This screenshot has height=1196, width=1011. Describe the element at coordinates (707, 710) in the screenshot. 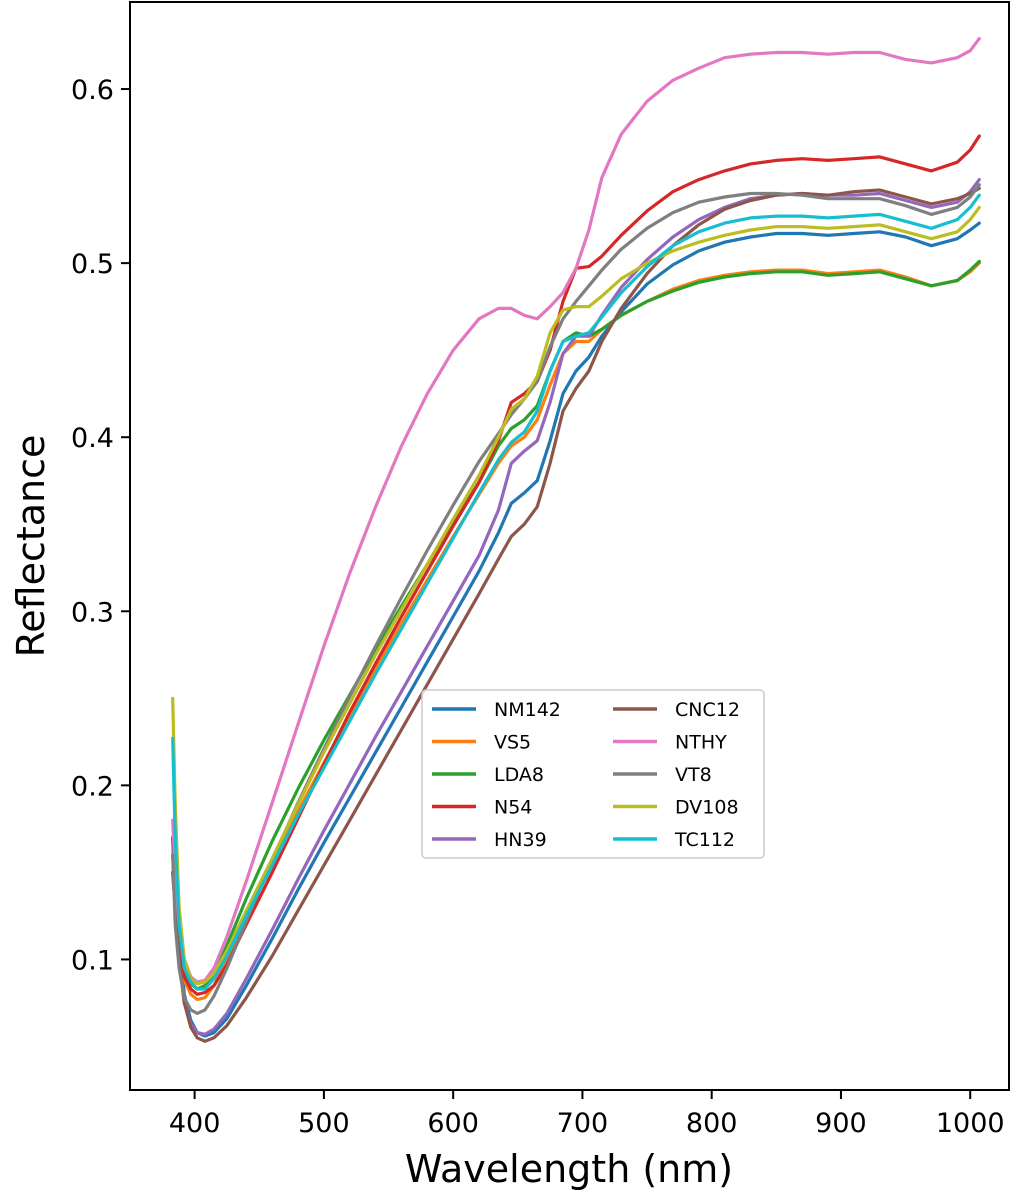

I see `legend-label-cnc12: CNC12` at that location.